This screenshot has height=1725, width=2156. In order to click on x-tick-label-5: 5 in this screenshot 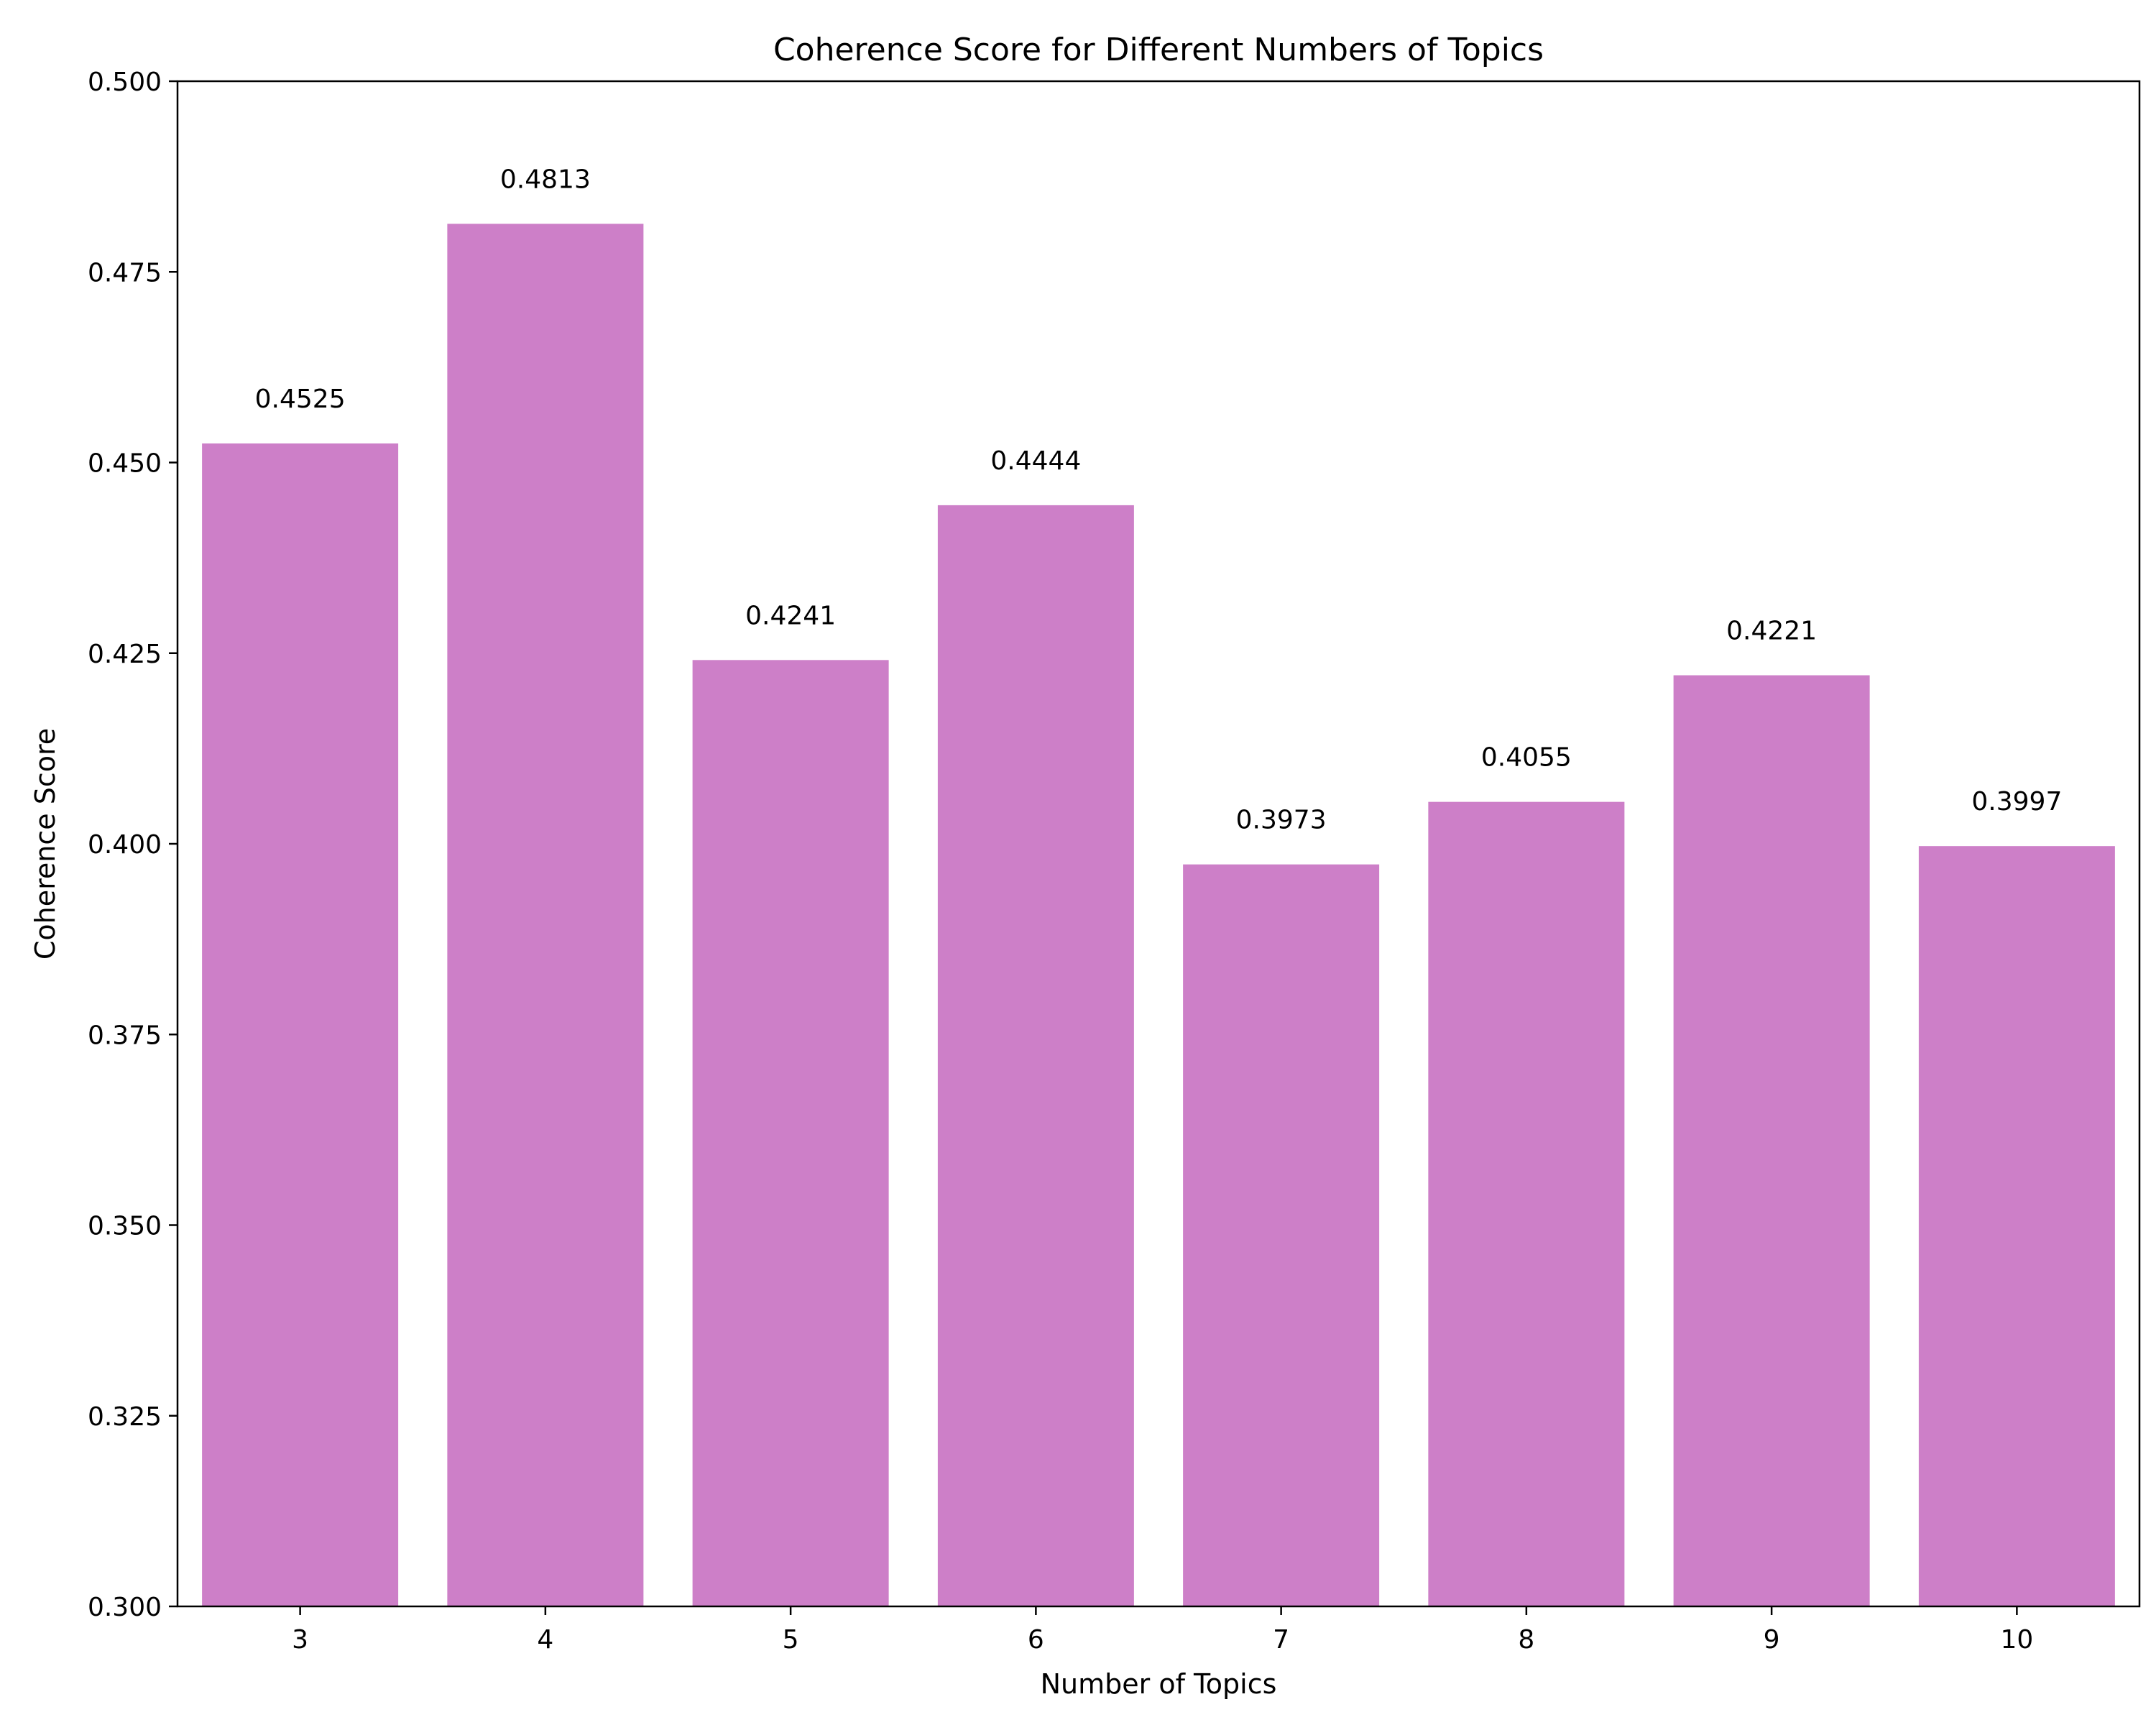, I will do `click(791, 1640)`.